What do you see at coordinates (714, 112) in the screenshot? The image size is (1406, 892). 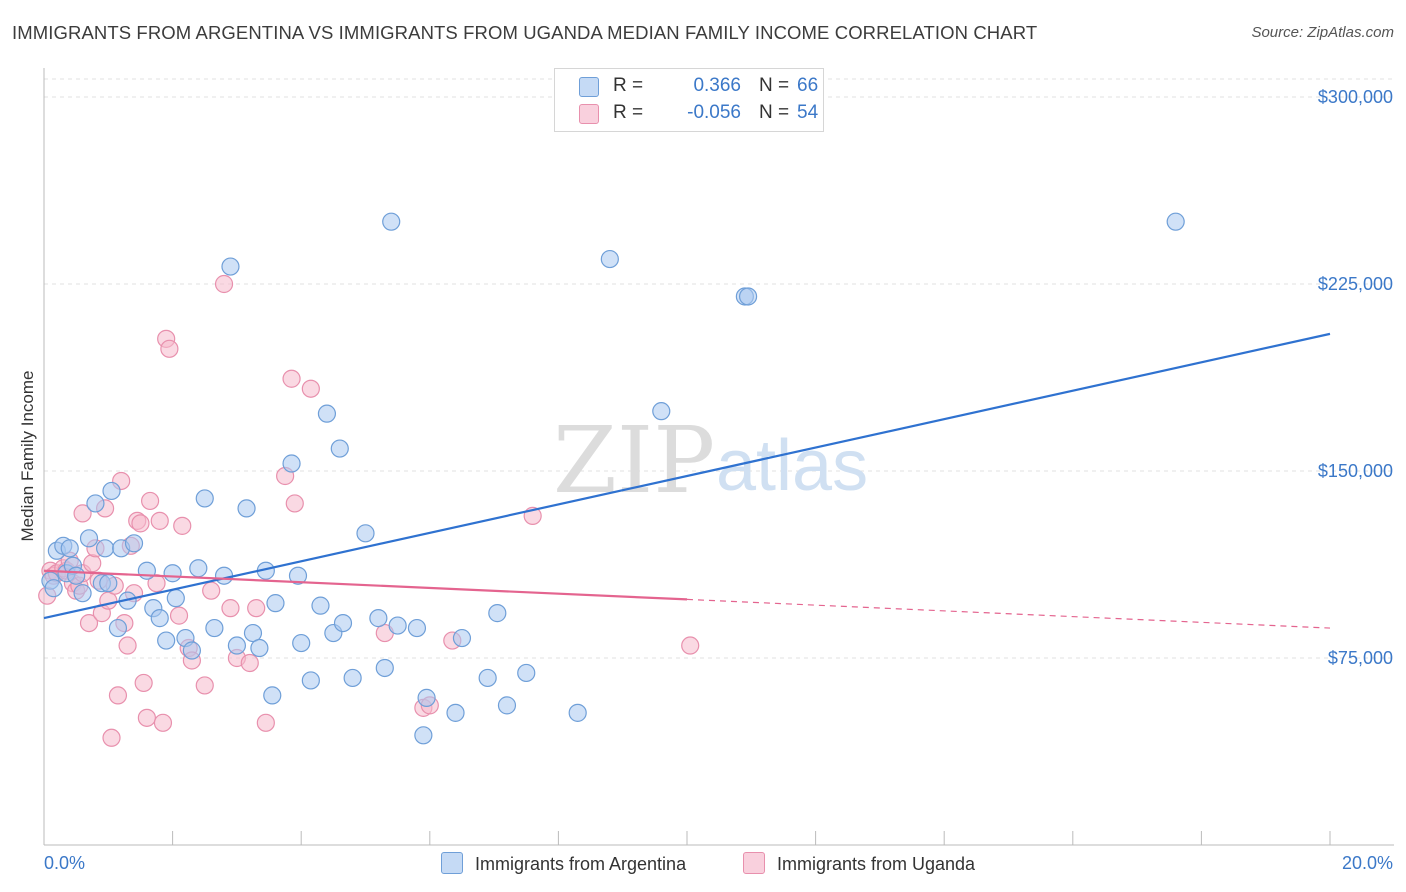 I see `legend-r-value: -0.056` at bounding box center [714, 112].